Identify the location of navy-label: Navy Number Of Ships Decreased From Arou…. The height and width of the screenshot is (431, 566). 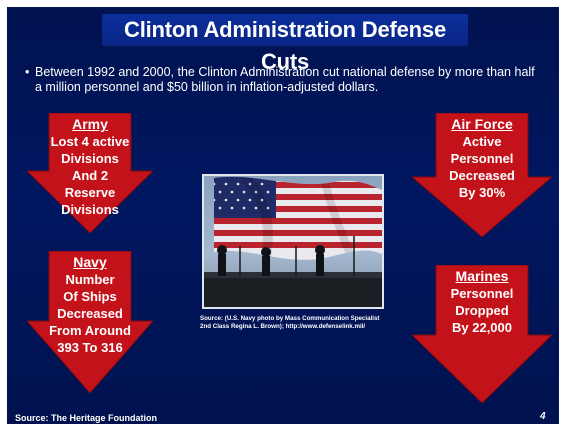
(90, 305).